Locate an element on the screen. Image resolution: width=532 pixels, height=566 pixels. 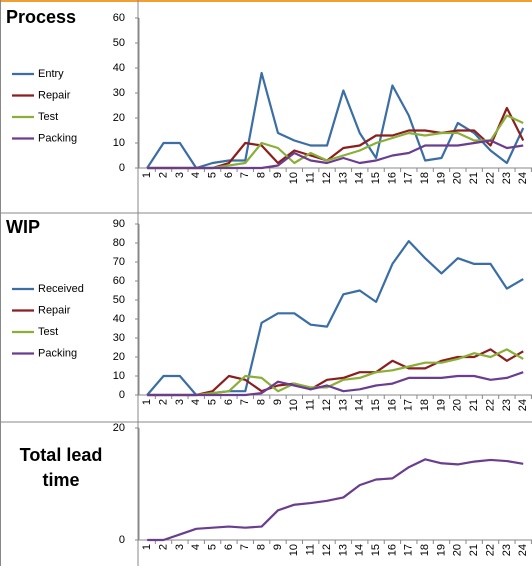
y-tick-label: 70 is located at coordinates (119, 262).